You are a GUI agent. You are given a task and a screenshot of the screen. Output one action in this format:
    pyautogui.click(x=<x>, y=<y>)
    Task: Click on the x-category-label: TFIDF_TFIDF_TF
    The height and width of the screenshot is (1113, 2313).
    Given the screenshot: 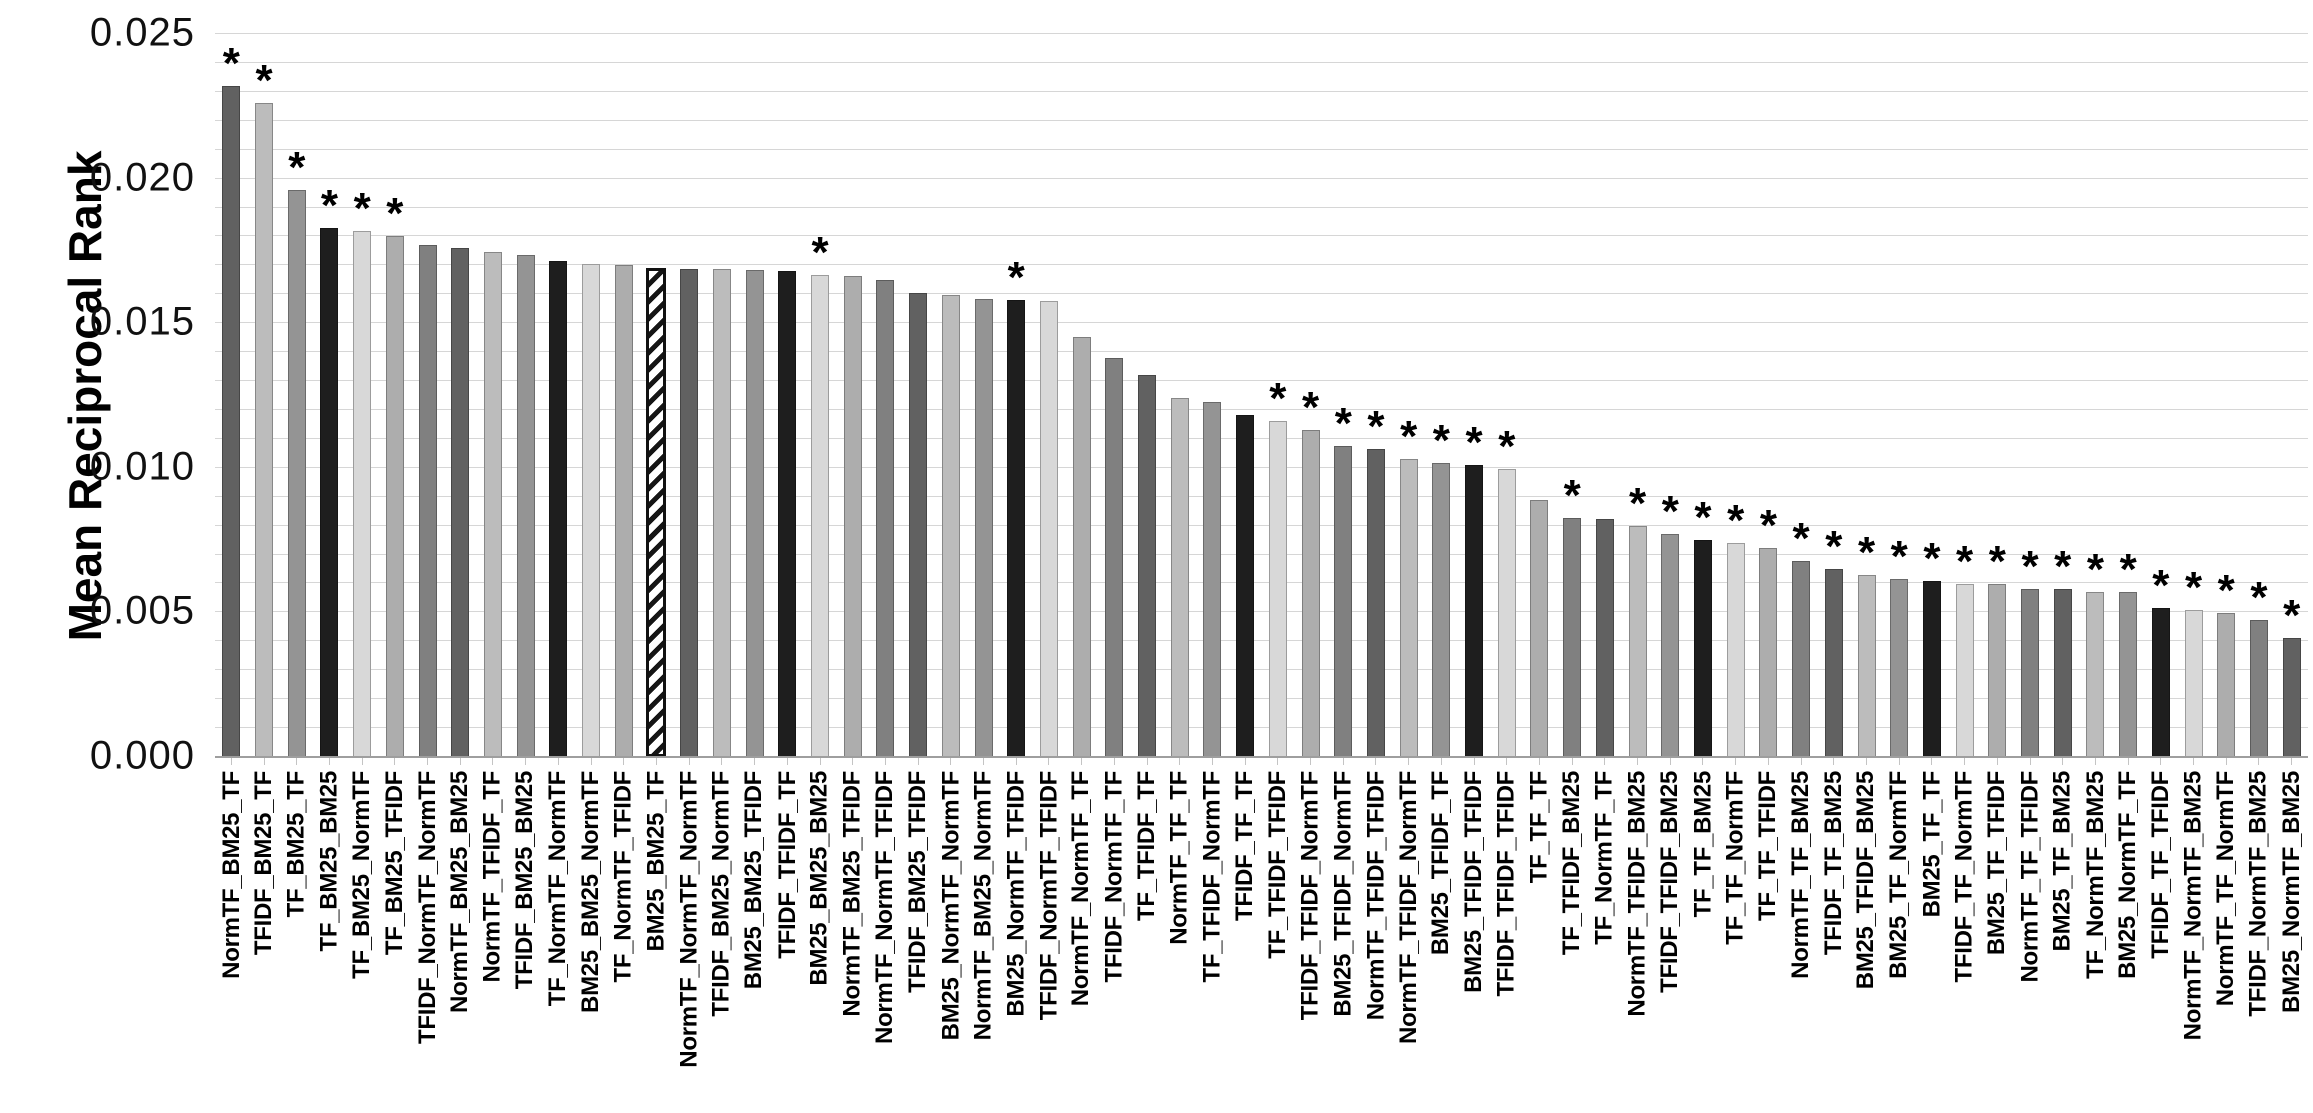 What is the action you would take?
    pyautogui.click(x=787, y=865)
    